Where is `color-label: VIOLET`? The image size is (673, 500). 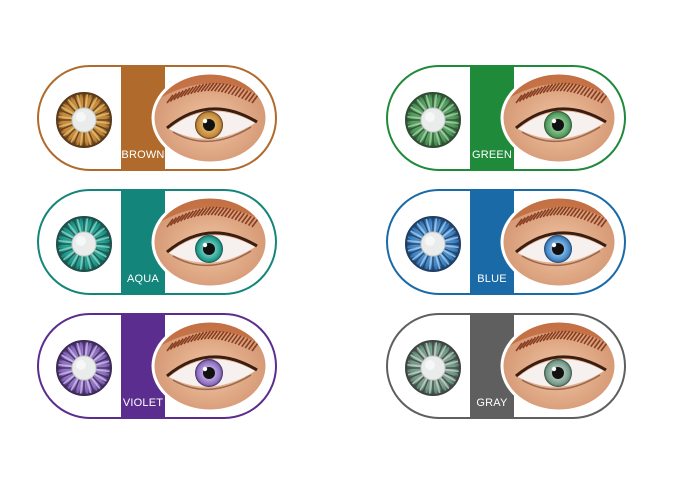 color-label: VIOLET is located at coordinates (143, 403).